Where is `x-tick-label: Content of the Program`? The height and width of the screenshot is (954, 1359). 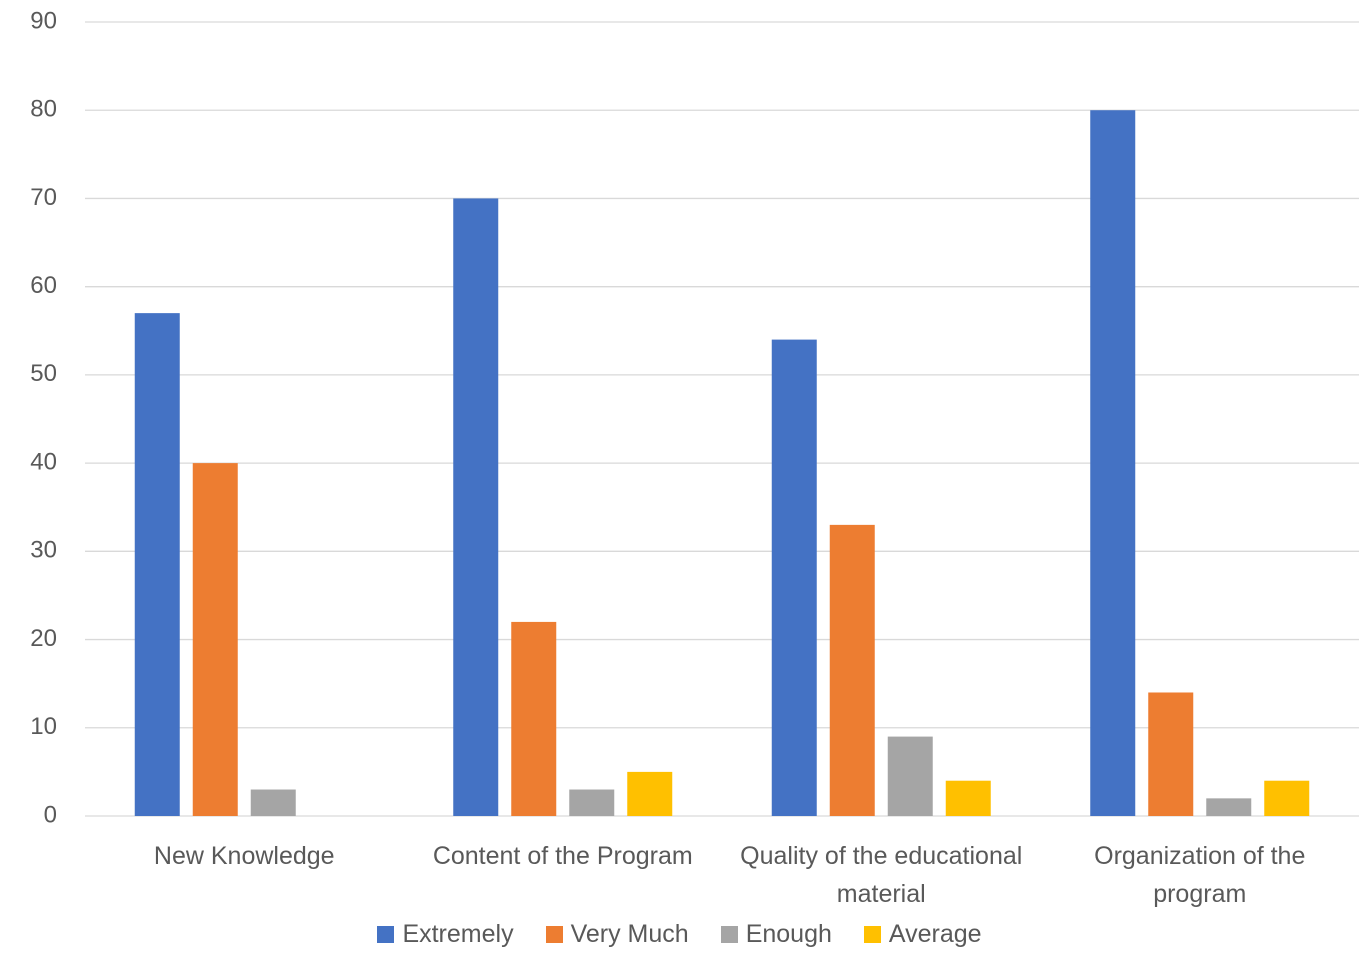 x-tick-label: Content of the Program is located at coordinates (562, 856).